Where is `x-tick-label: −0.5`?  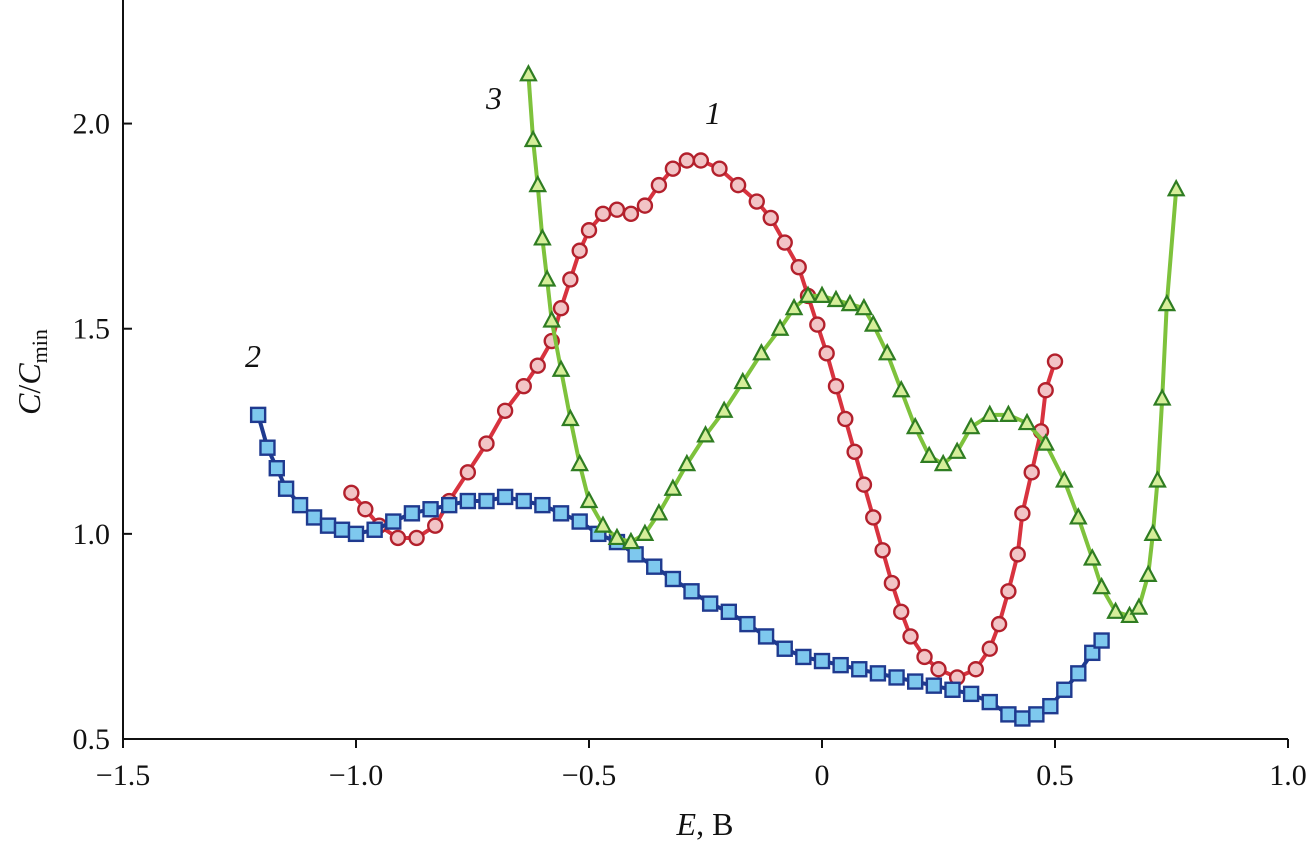
x-tick-label: −0.5 is located at coordinates (589, 775).